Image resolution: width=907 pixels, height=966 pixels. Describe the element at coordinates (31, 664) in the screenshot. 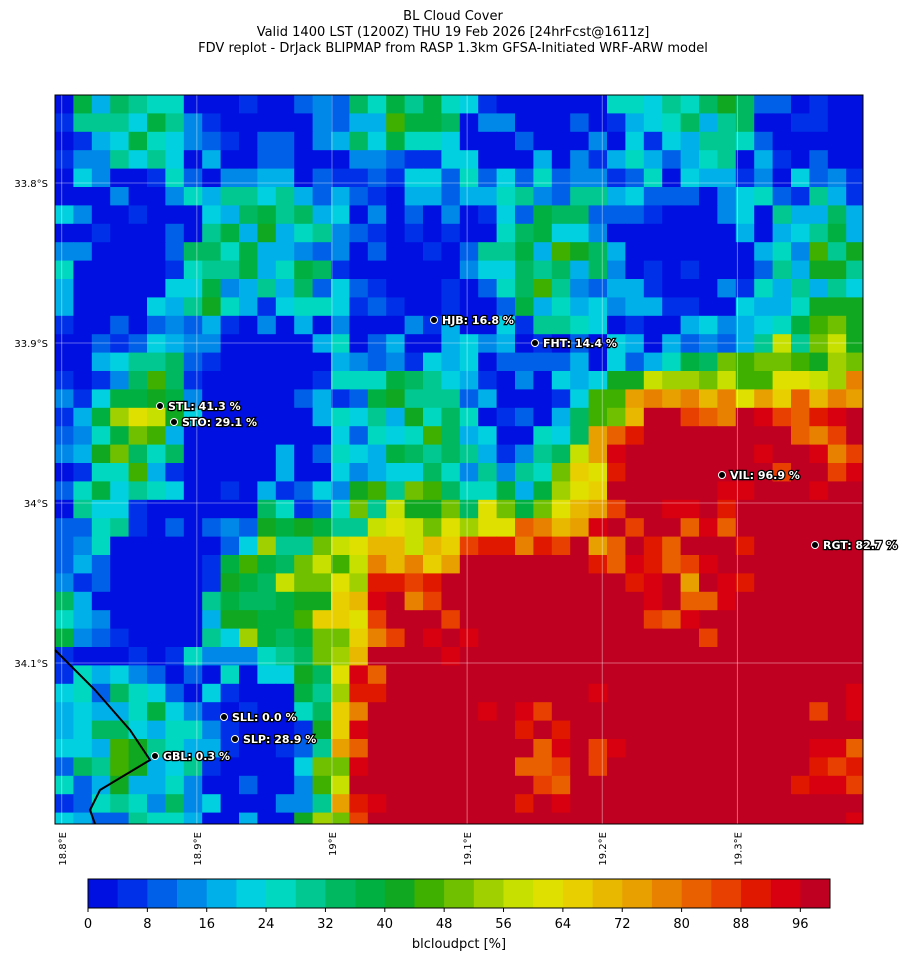

I see `y-tick-label: 34.1°S` at that location.